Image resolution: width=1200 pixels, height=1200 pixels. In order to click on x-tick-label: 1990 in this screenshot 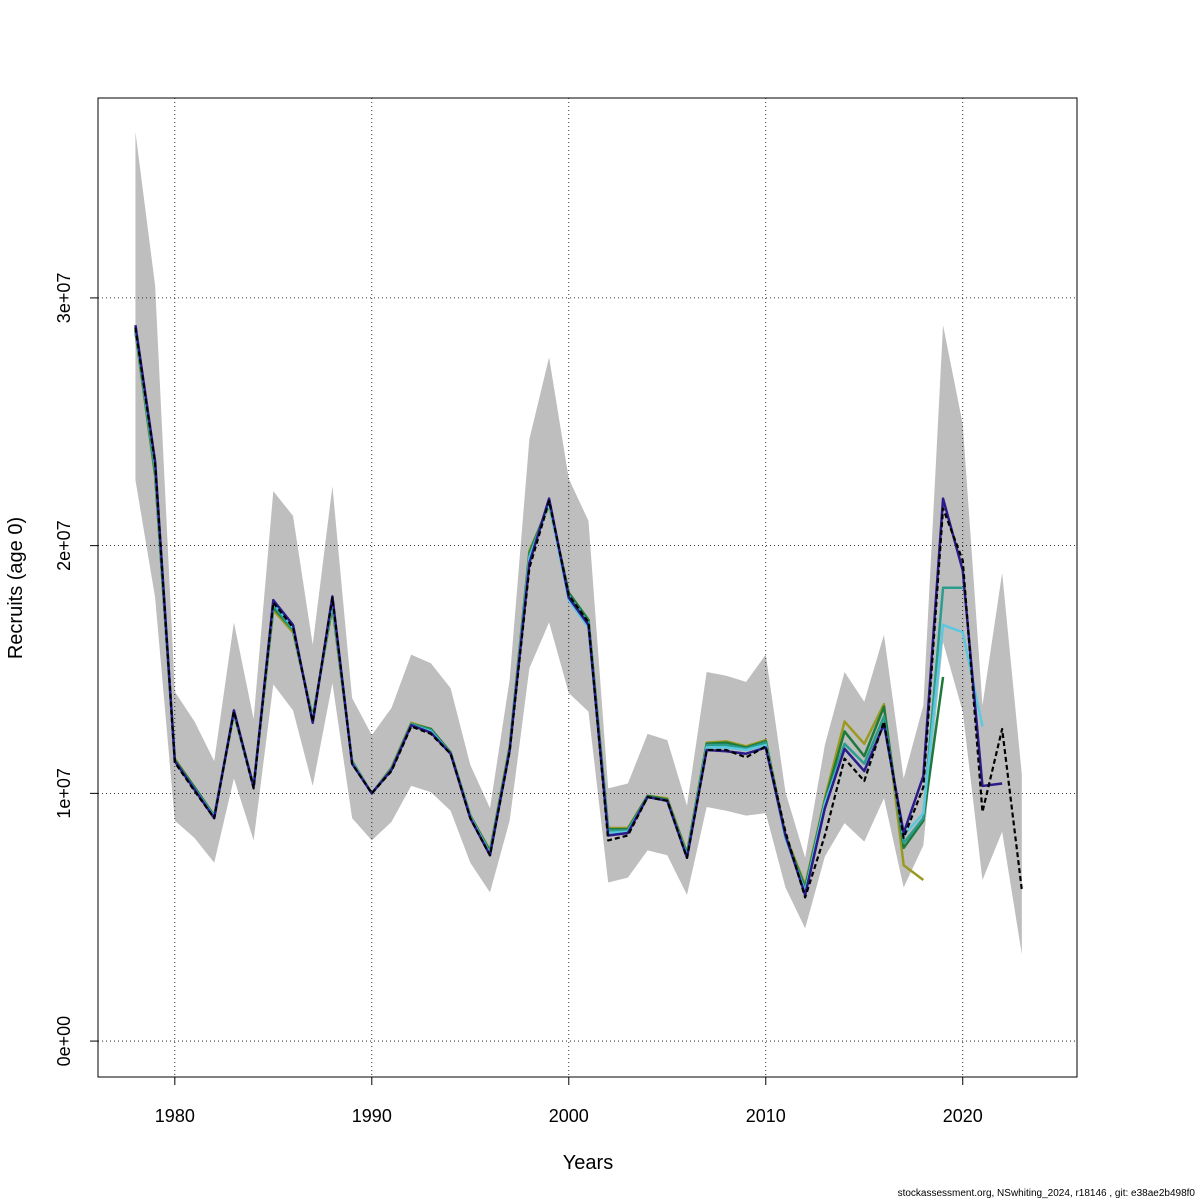, I will do `click(372, 1116)`.